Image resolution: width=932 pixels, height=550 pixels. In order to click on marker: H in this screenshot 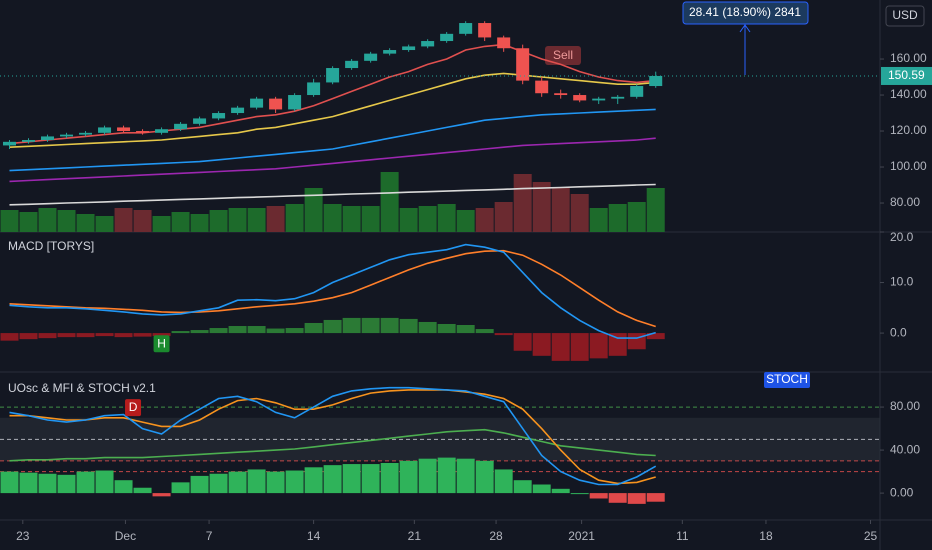, I will do `click(161, 344)`.